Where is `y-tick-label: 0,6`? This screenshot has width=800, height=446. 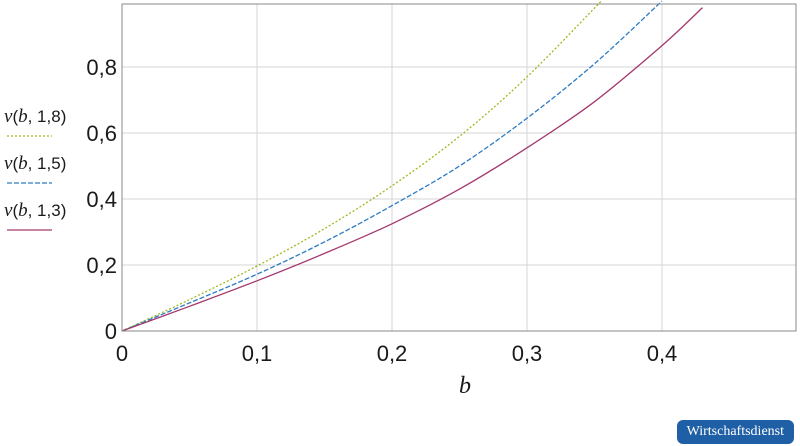
y-tick-label: 0,6 is located at coordinates (101, 133).